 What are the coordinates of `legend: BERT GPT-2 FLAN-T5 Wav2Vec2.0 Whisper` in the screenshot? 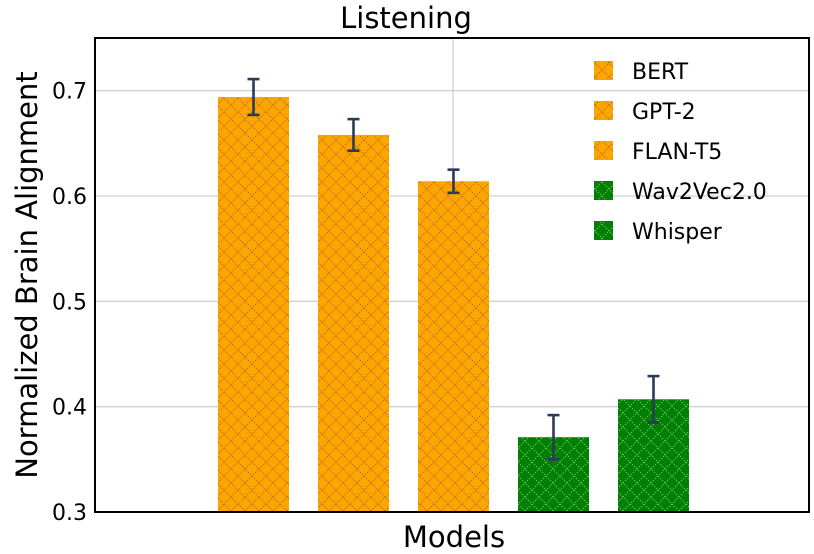 It's located at (680, 152).